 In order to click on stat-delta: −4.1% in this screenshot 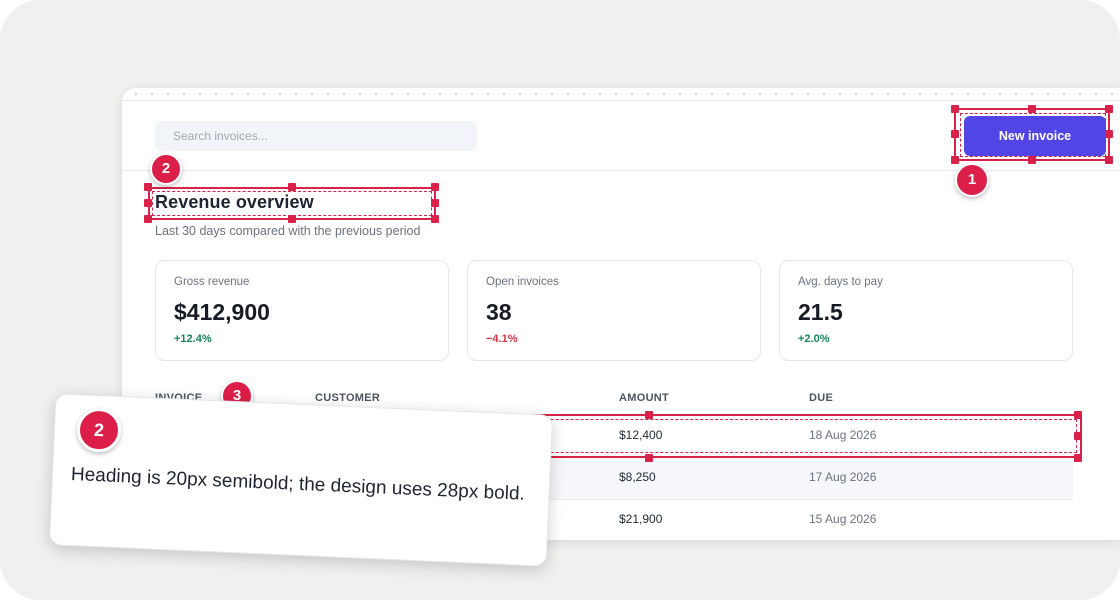, I will do `click(502, 339)`.